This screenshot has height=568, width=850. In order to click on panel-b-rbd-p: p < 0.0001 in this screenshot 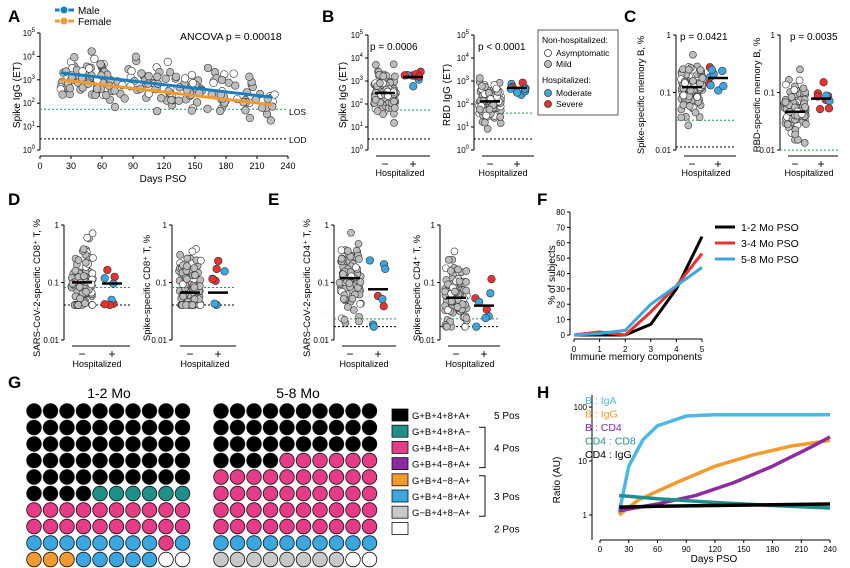, I will do `click(502, 47)`.